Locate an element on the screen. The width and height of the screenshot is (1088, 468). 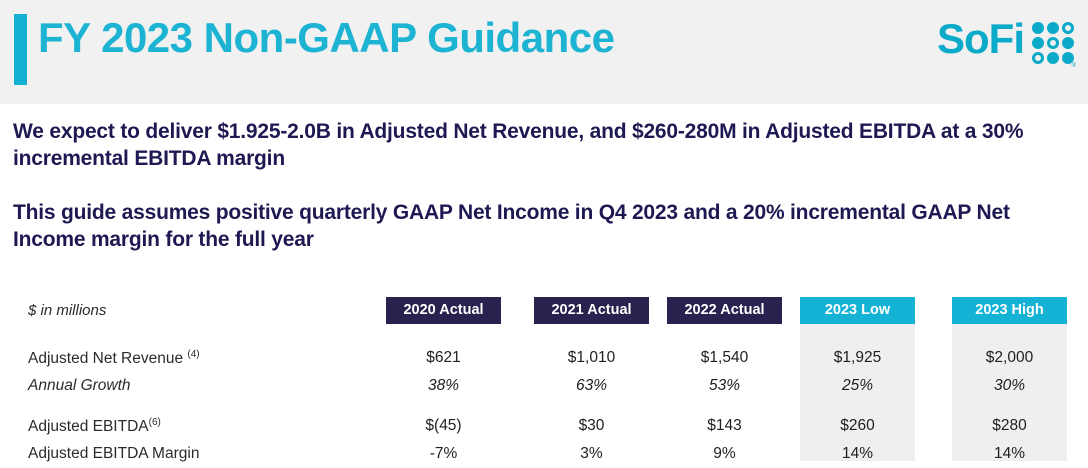
value-2023-high-revenue: $2,000 is located at coordinates (1009, 358).